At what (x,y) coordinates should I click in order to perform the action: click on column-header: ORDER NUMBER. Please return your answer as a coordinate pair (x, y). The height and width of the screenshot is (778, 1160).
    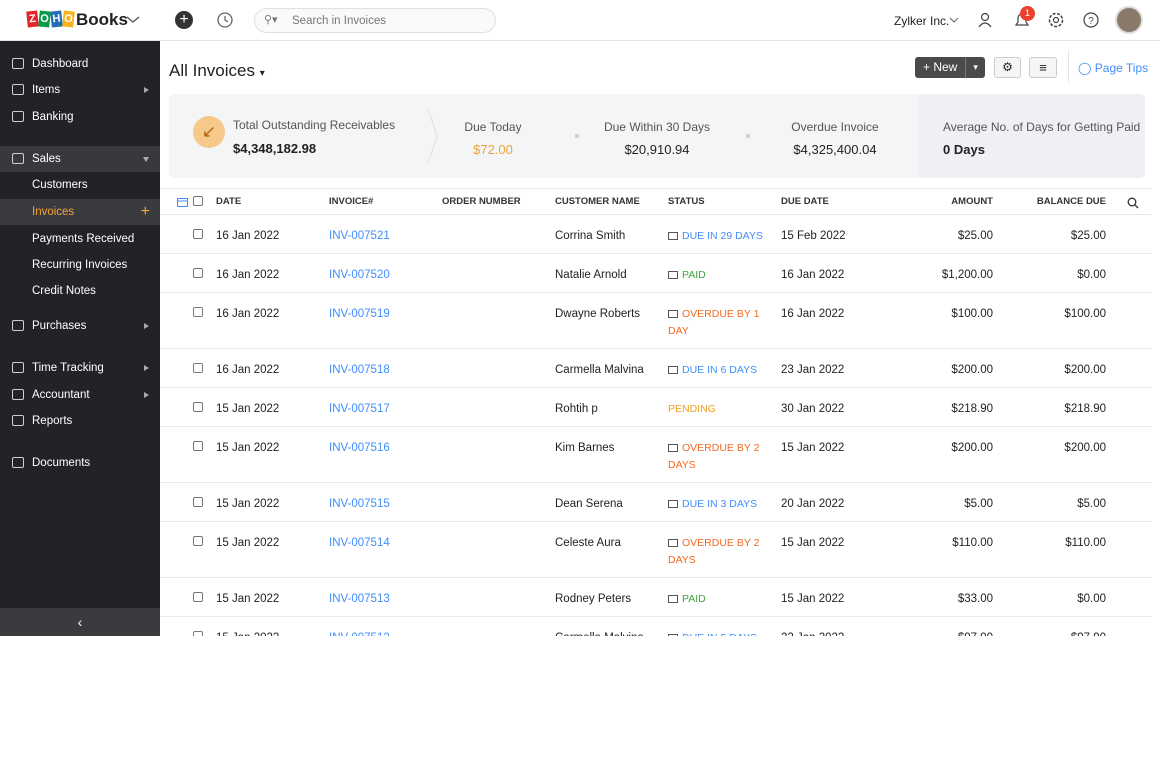
    Looking at the image, I should click on (481, 201).